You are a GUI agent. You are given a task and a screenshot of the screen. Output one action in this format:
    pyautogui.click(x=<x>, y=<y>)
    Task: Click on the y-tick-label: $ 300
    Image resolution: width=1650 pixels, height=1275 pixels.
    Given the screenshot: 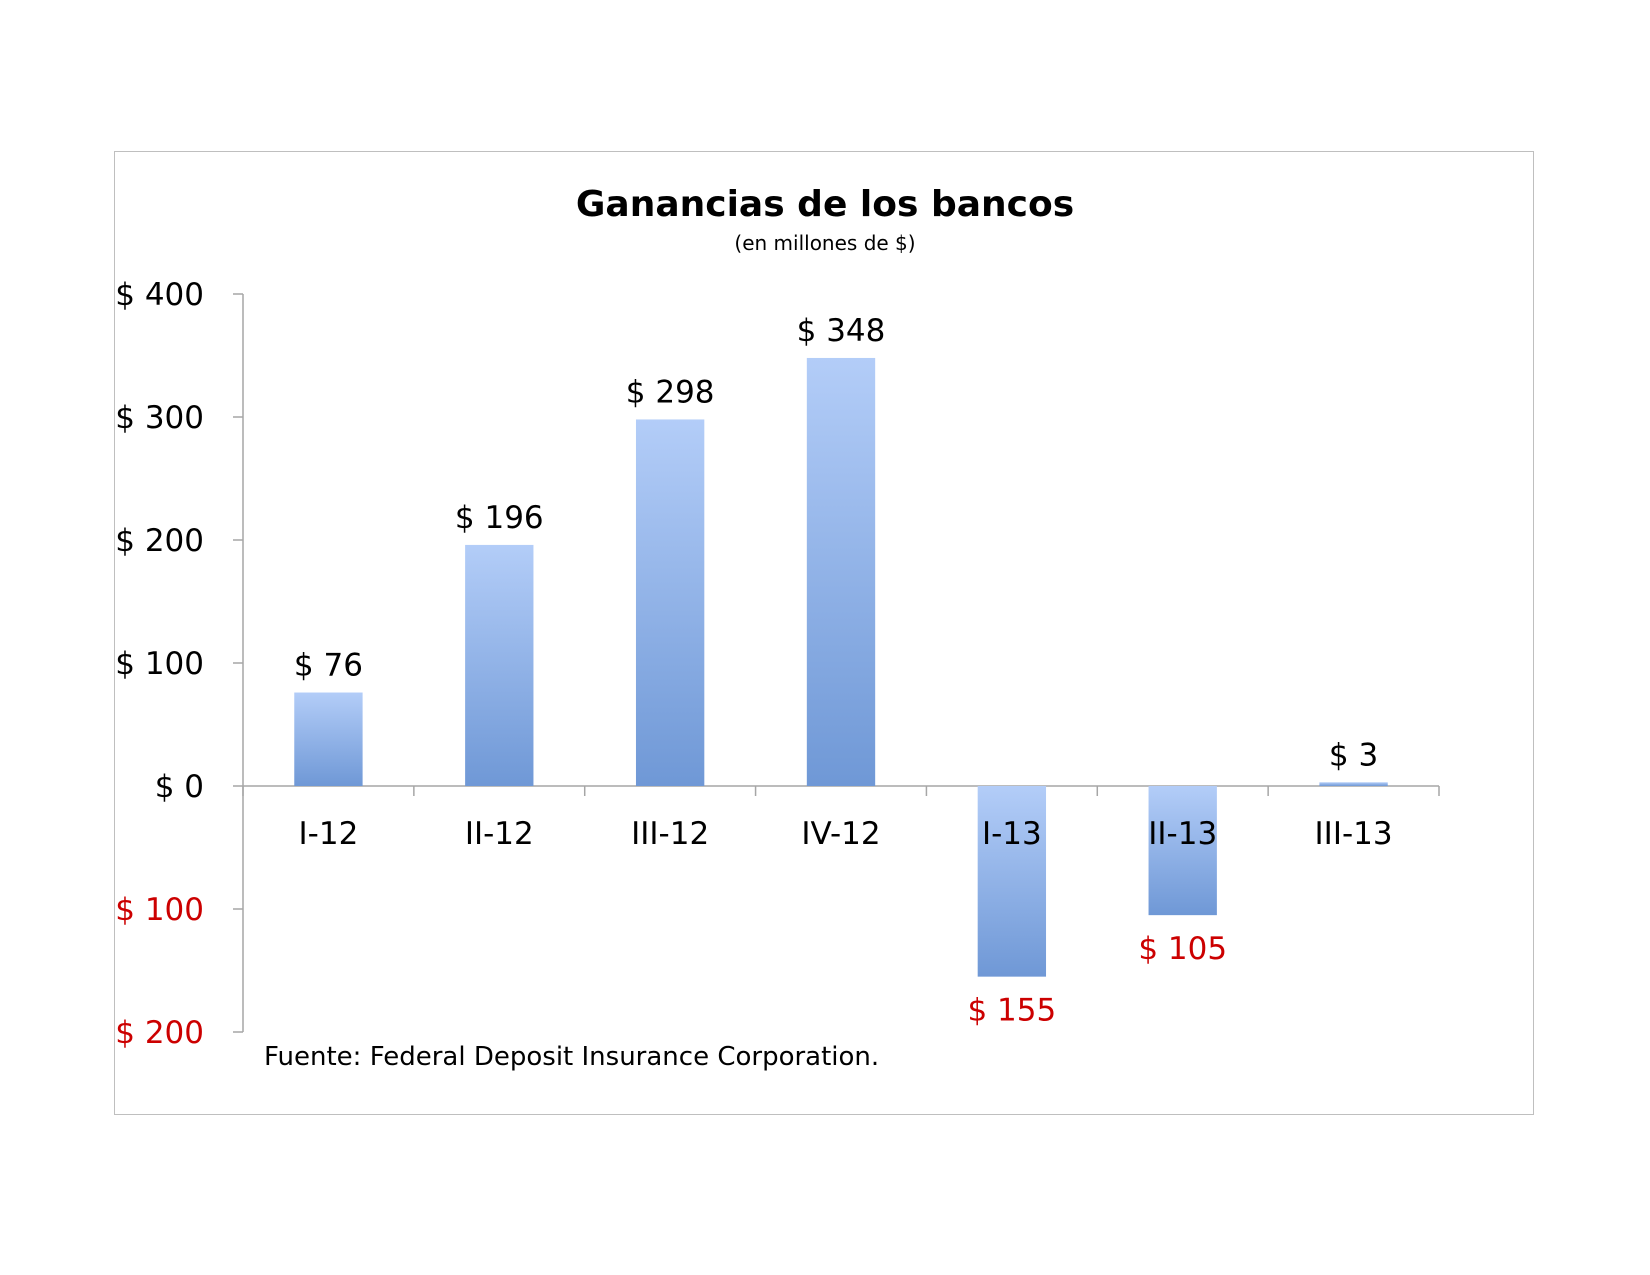 What is the action you would take?
    pyautogui.click(x=159, y=418)
    